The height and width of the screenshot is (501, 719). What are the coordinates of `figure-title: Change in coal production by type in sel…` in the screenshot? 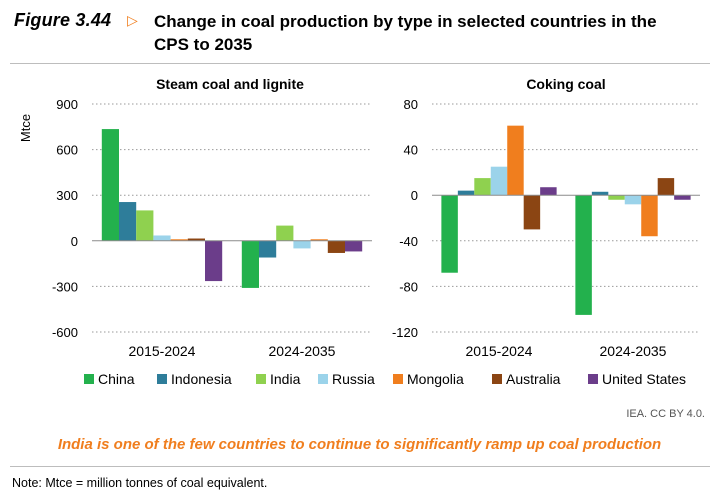 It's located at (405, 33).